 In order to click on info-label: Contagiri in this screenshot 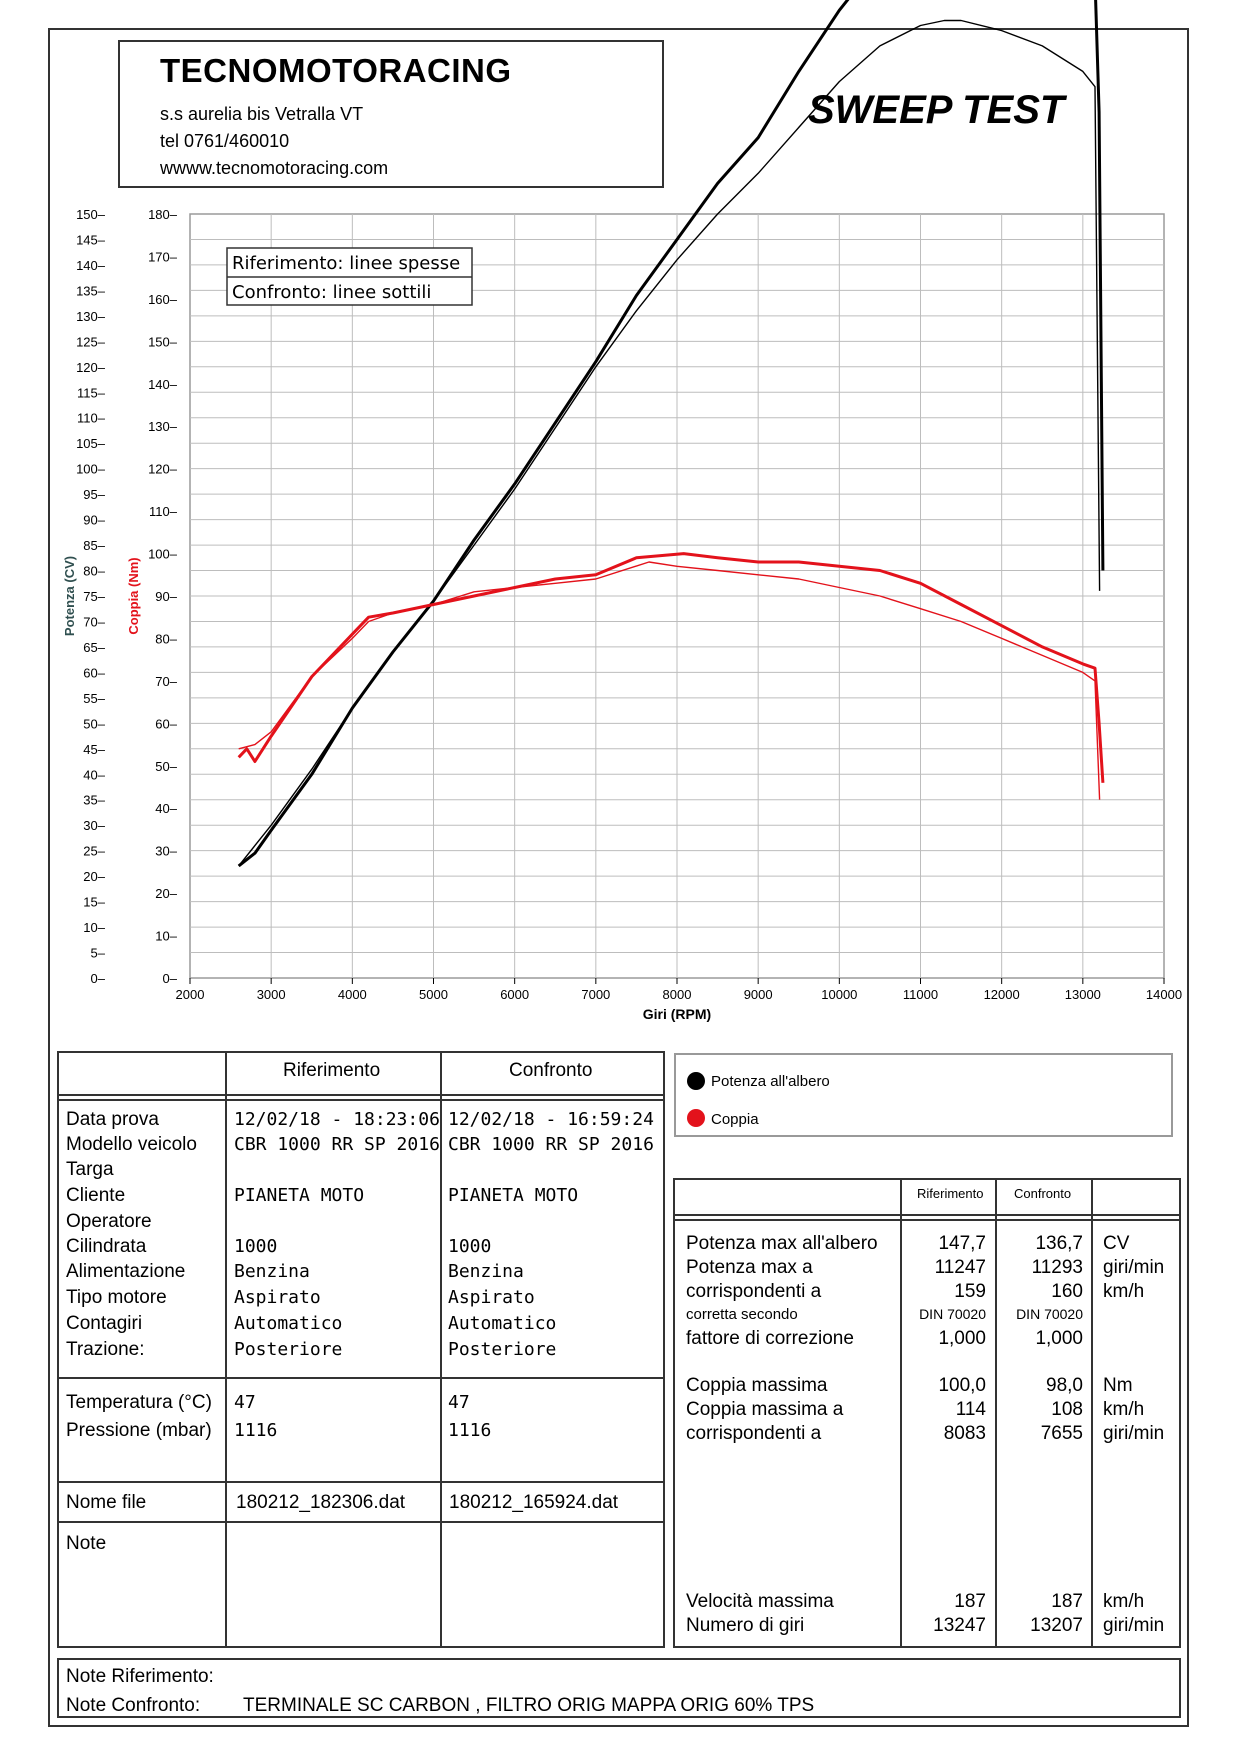, I will do `click(104, 1323)`.